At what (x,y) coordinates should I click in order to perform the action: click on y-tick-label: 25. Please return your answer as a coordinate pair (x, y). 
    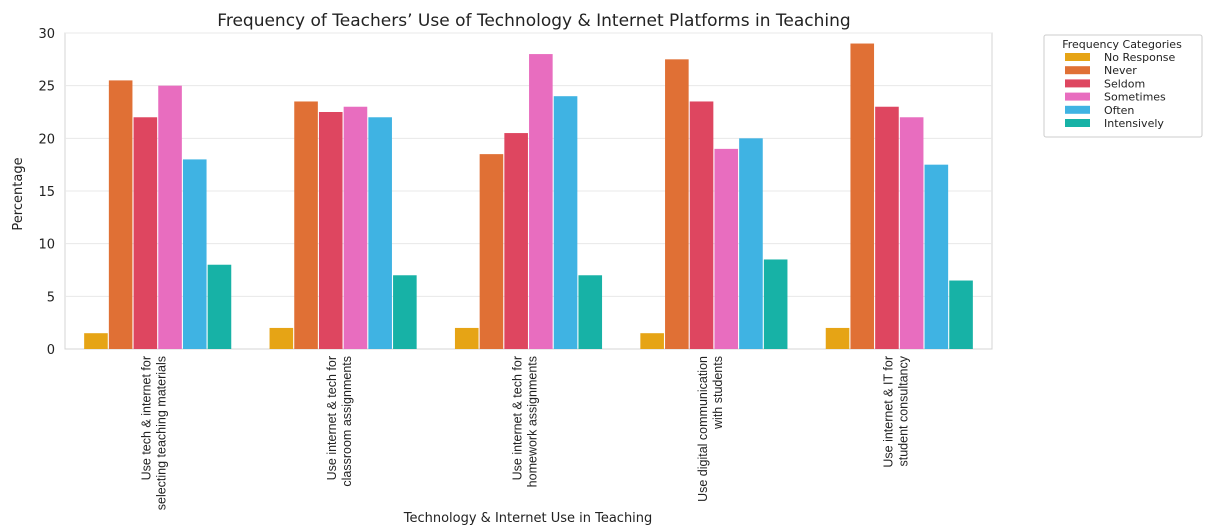
    Looking at the image, I should click on (46, 87).